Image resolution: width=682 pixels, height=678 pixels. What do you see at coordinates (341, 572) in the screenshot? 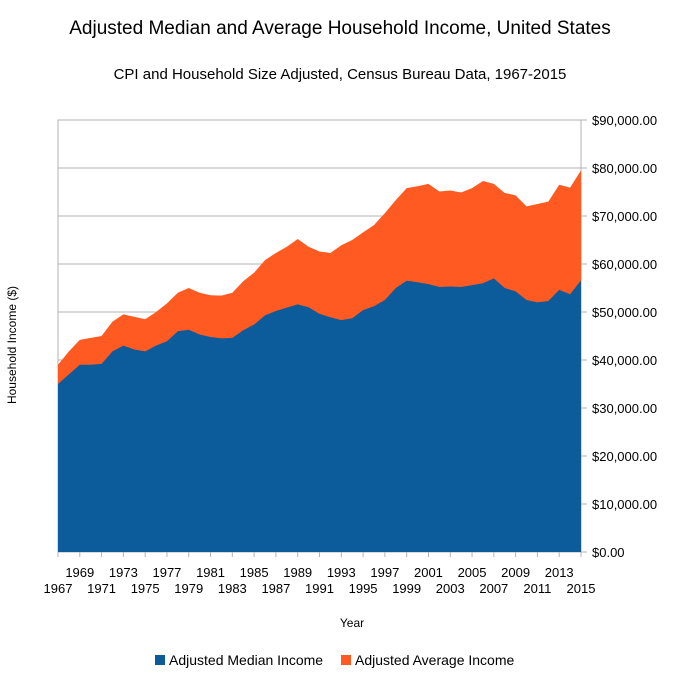
I see `x-tick-label: 1993` at bounding box center [341, 572].